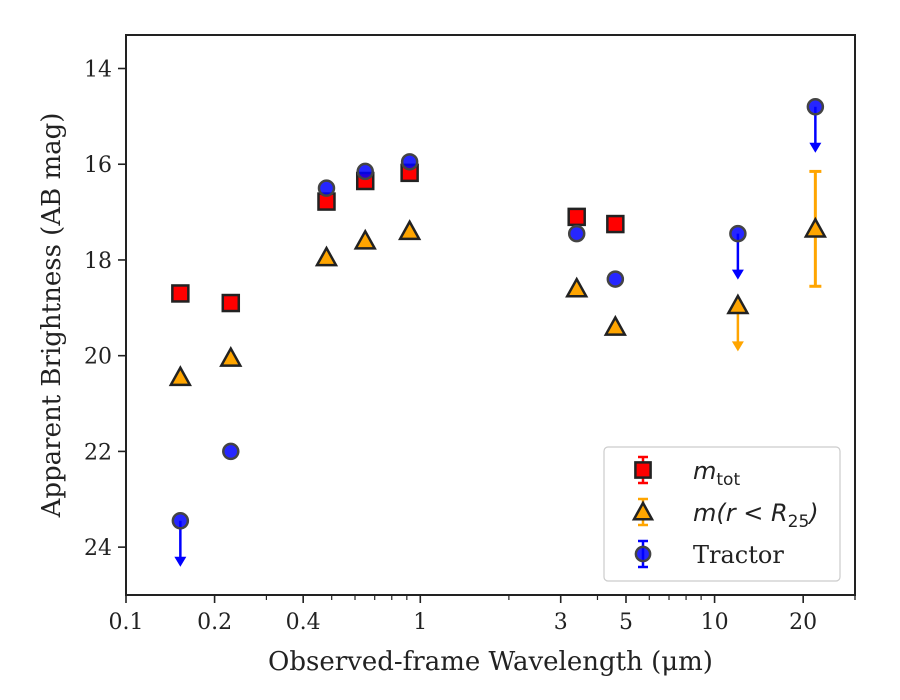 The image size is (900, 700). I want to click on x-tick-label: 0.2, so click(214, 622).